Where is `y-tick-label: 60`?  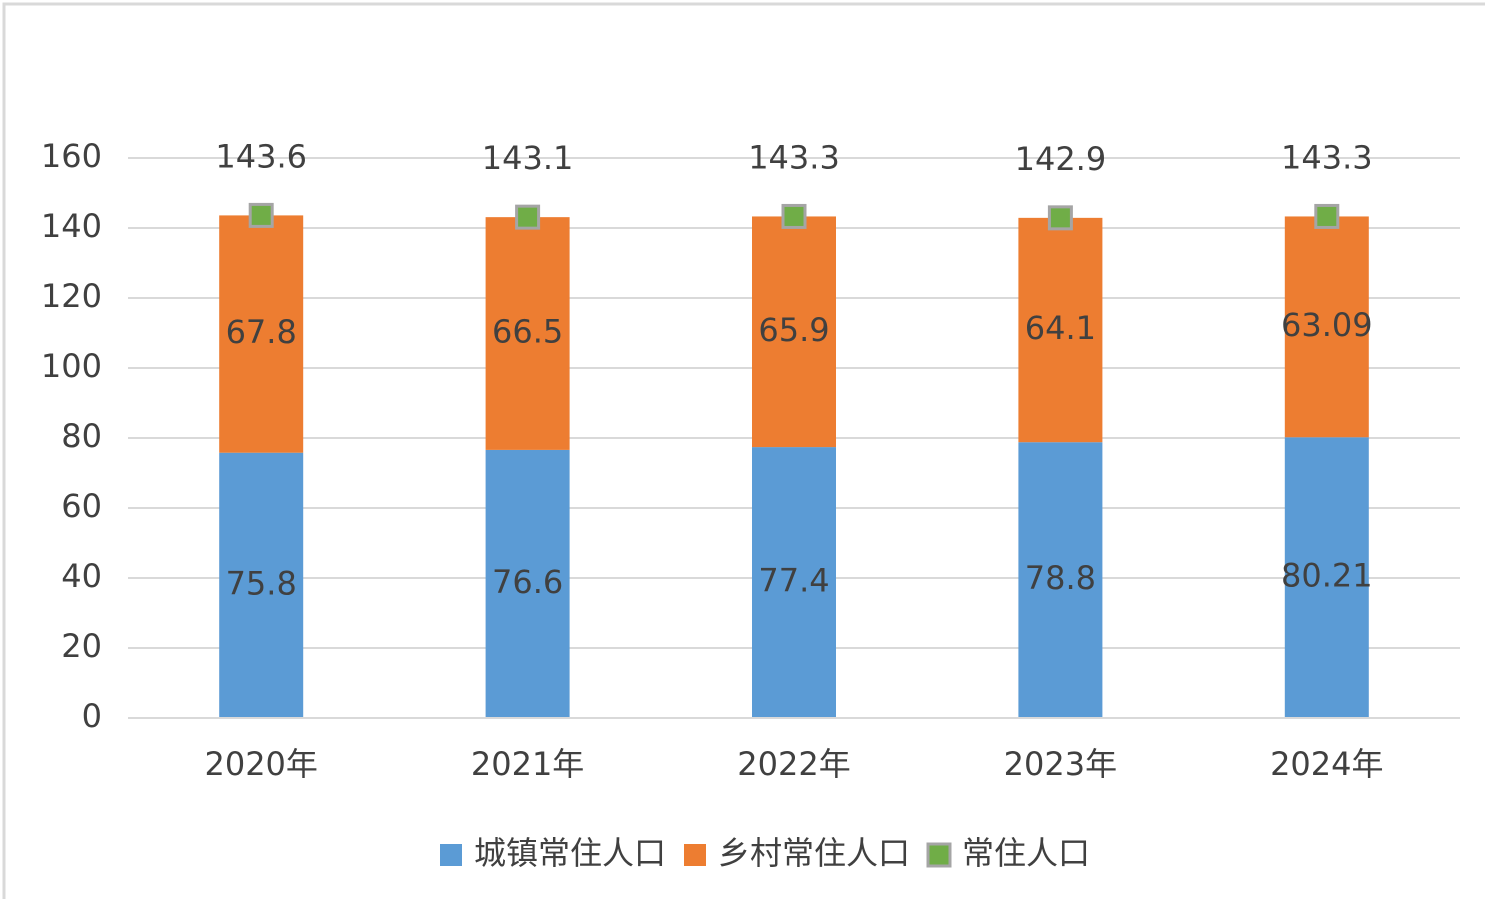
y-tick-label: 60 is located at coordinates (81, 506).